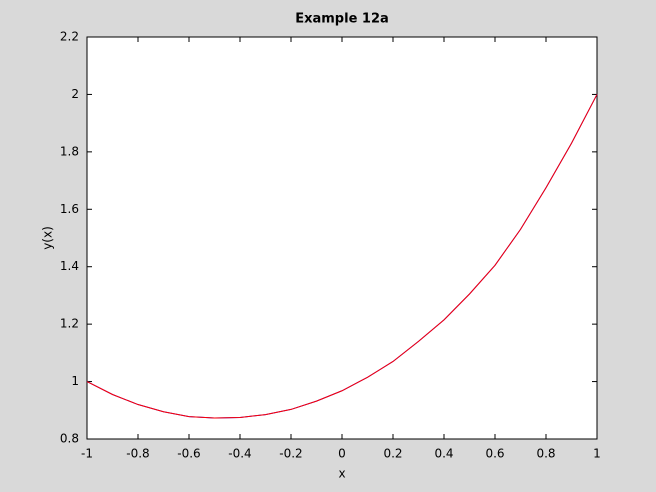 This screenshot has height=492, width=656. I want to click on y-tick-label: 2, so click(75, 94).